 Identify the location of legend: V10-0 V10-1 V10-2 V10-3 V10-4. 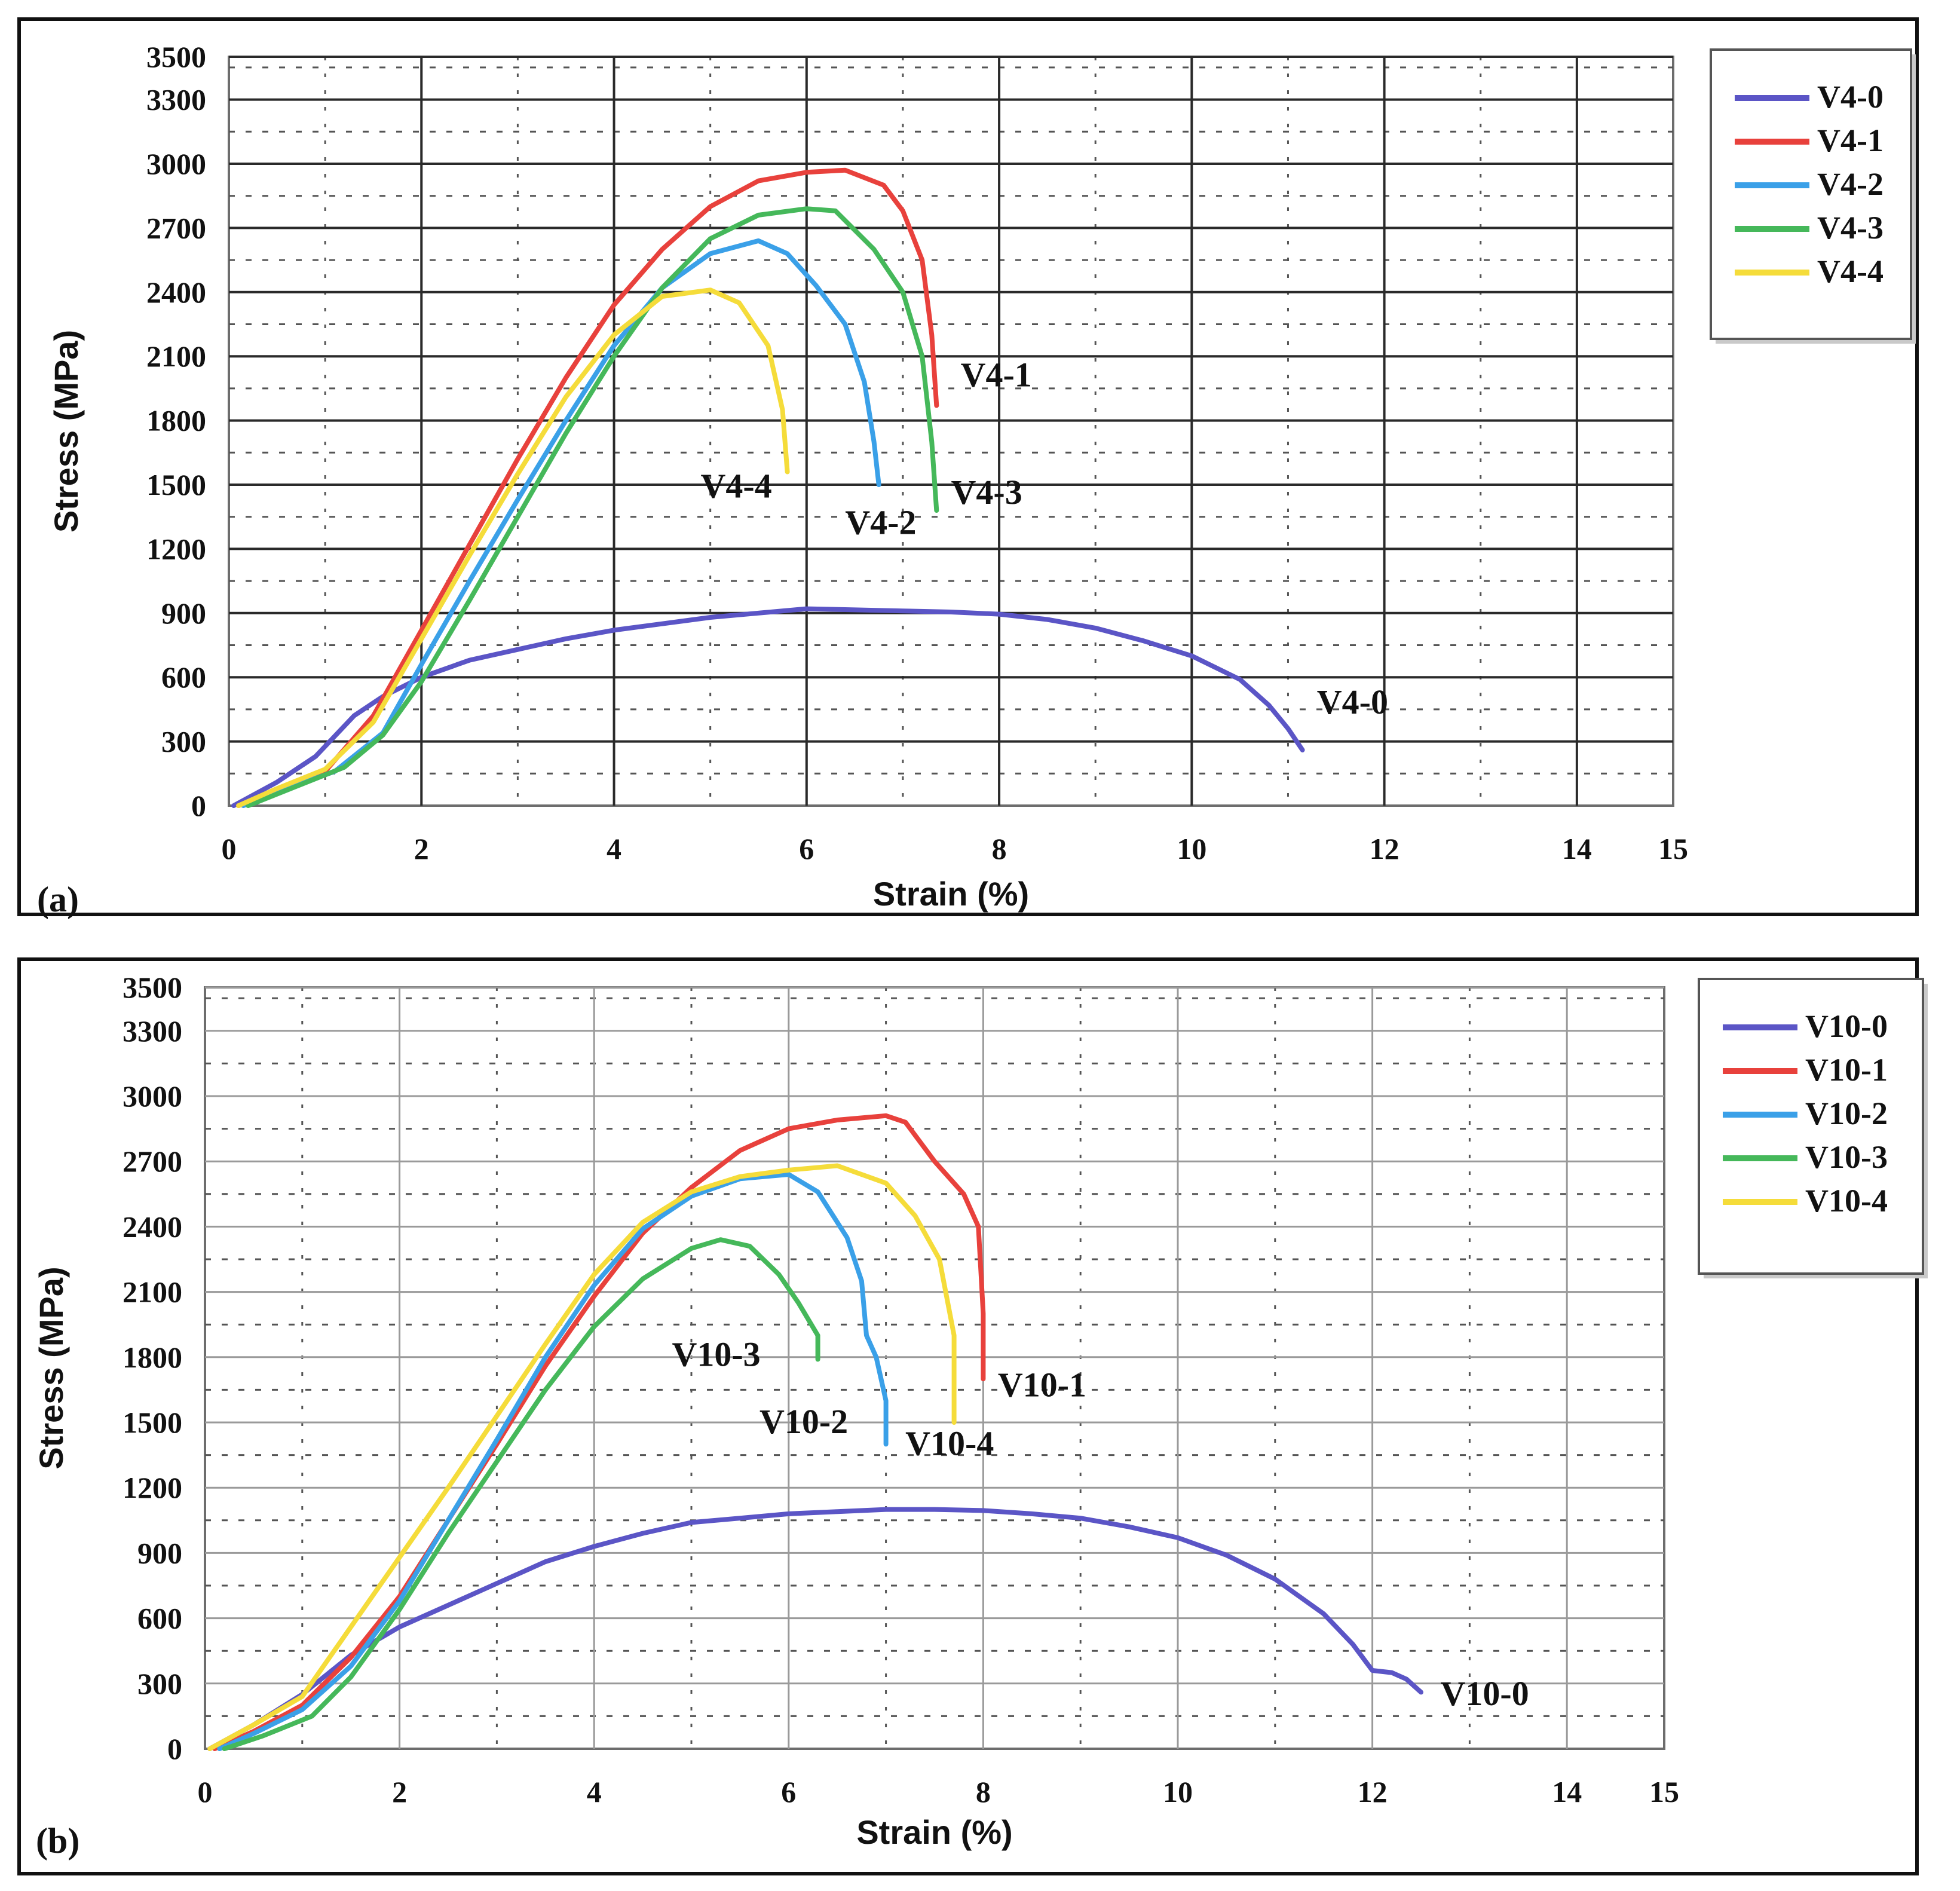
(1813, 1128).